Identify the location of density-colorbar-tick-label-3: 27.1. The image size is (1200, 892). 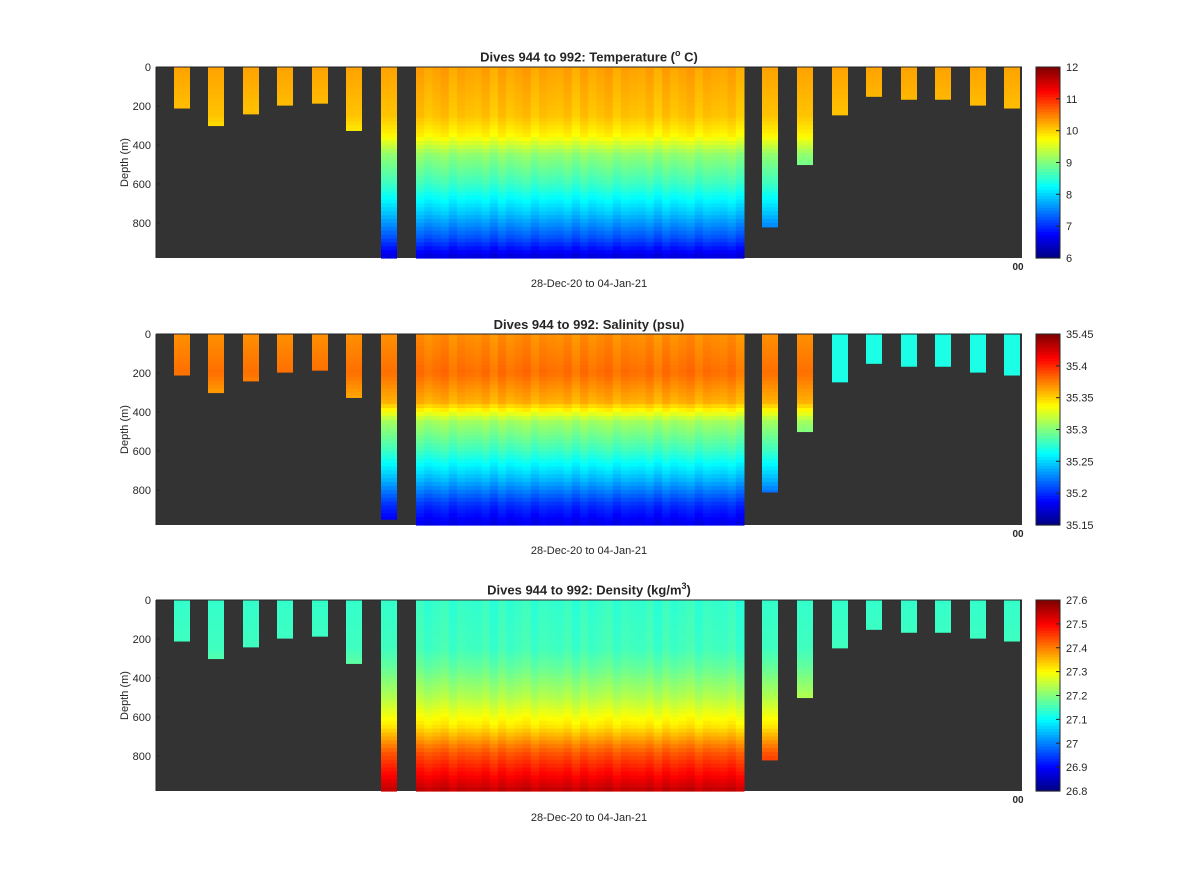
(1076, 720).